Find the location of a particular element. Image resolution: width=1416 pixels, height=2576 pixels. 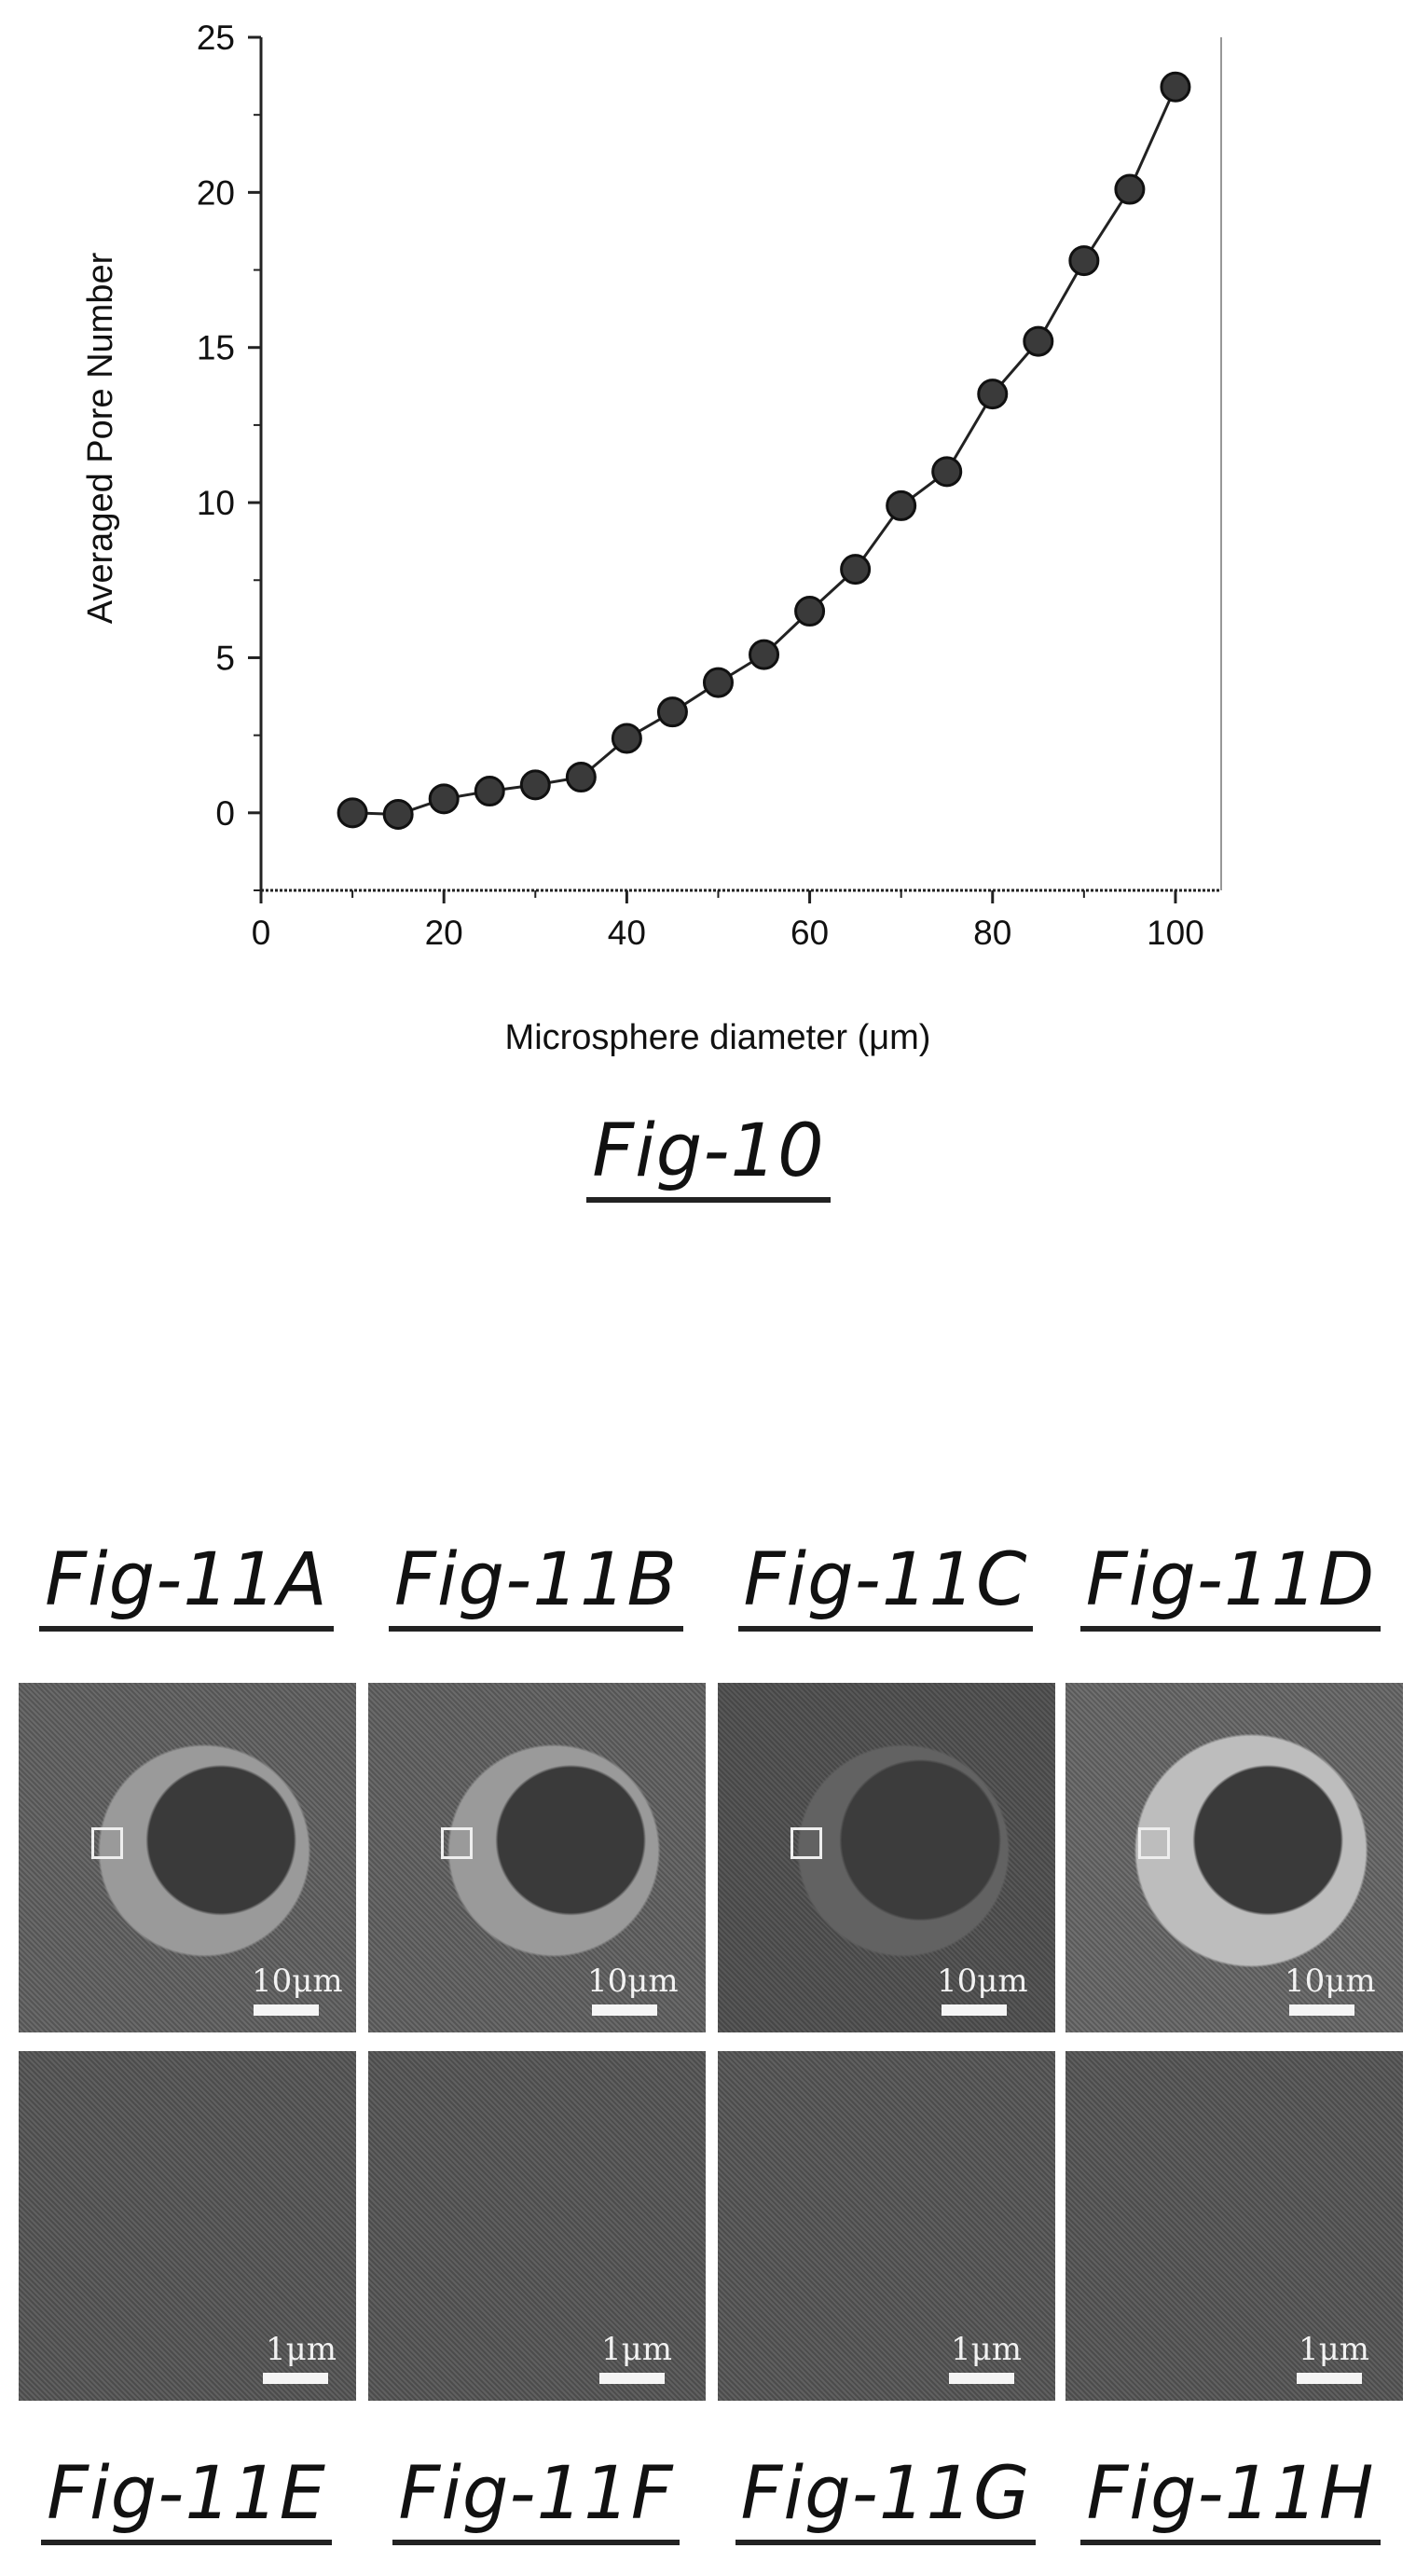

x-tick-label: 20 is located at coordinates (444, 933).